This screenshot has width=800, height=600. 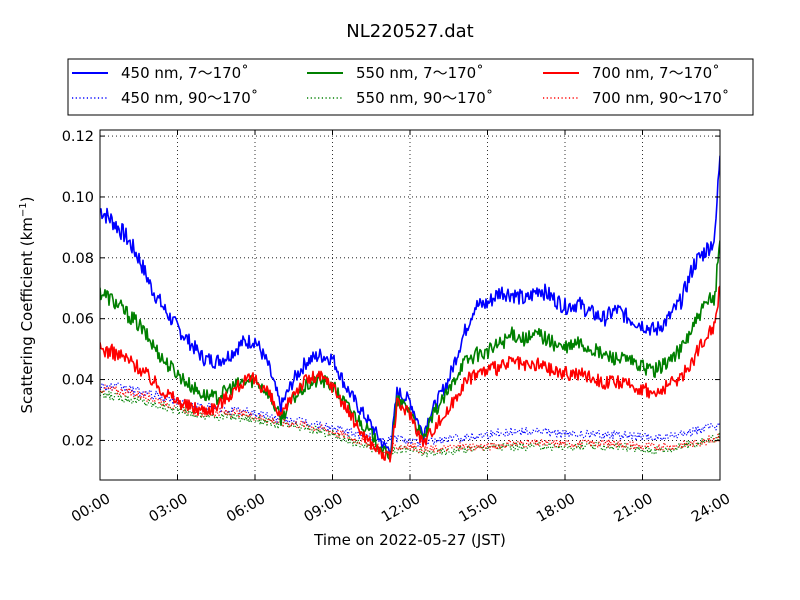 What do you see at coordinates (78, 198) in the screenshot?
I see `y-tick-label: 0.10` at bounding box center [78, 198].